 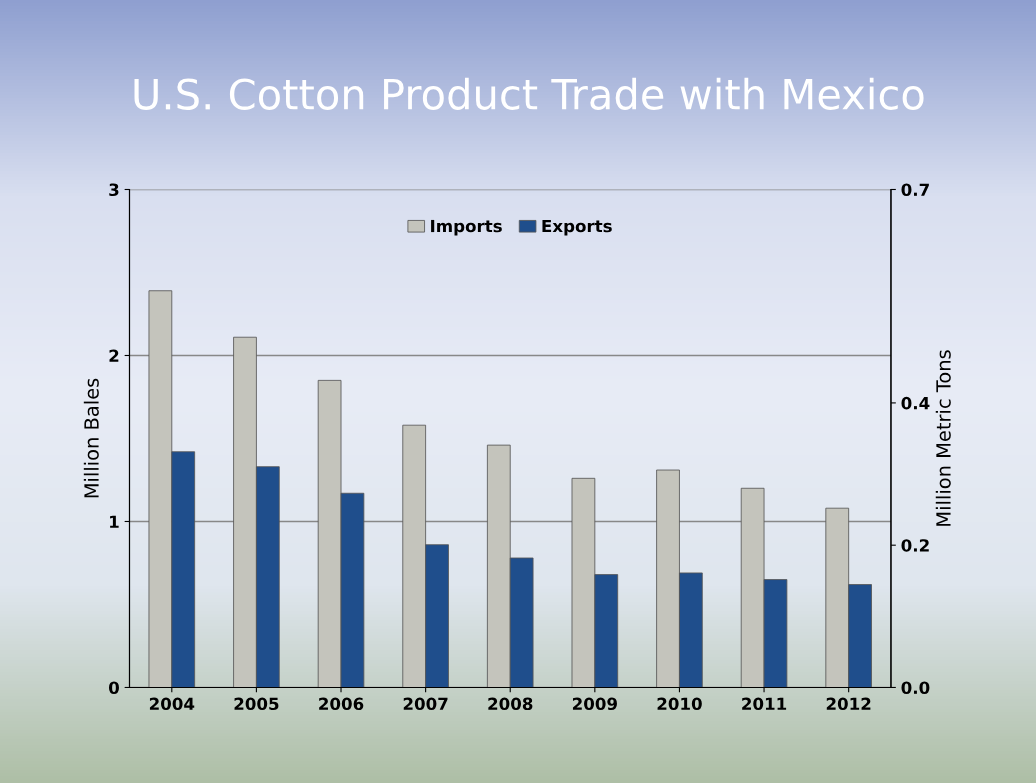 What do you see at coordinates (114, 521) in the screenshot?
I see `y-tick-label: 1` at bounding box center [114, 521].